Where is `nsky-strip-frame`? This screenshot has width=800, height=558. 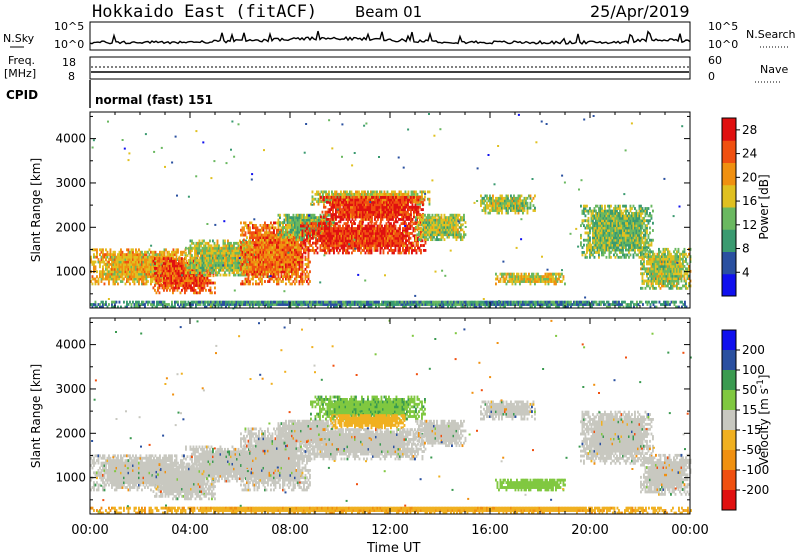 nsky-strip-frame is located at coordinates (390, 36).